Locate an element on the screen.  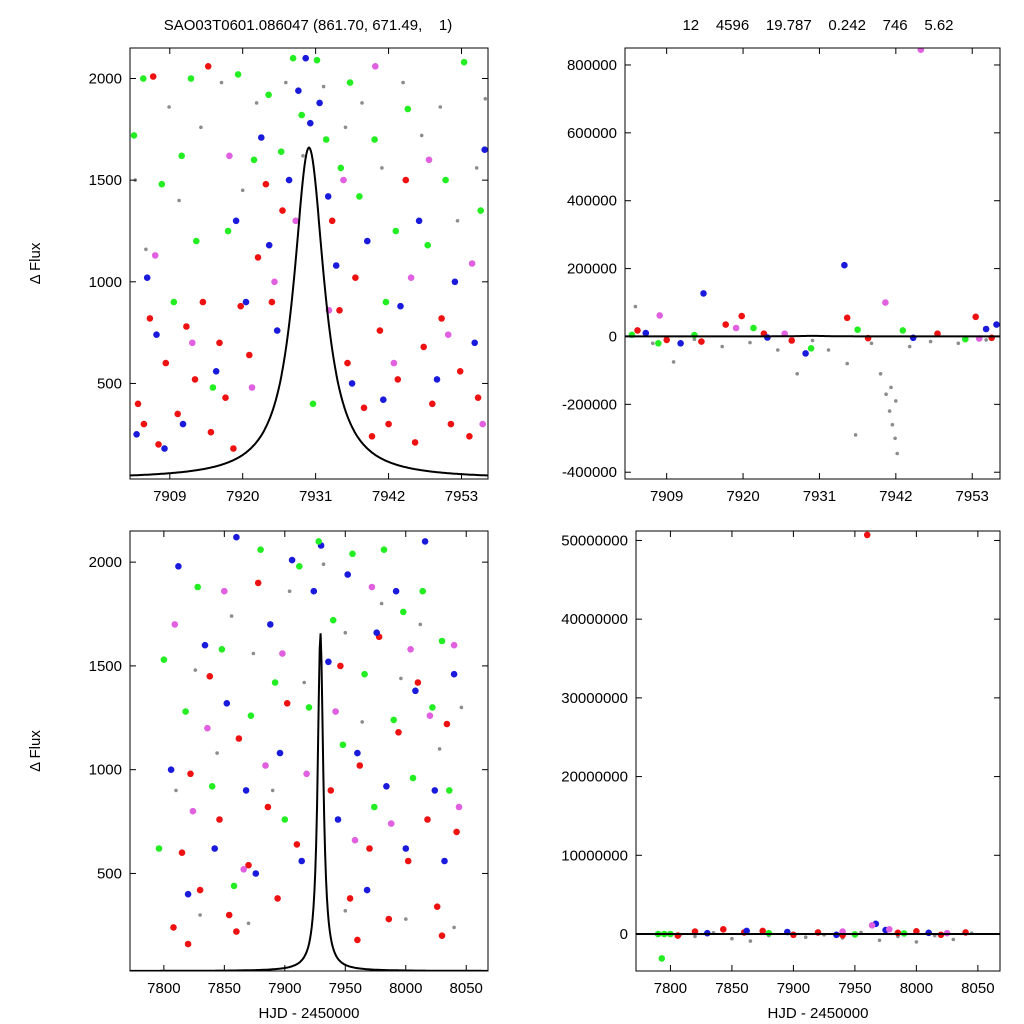
model-curve is located at coordinates (309, 802).